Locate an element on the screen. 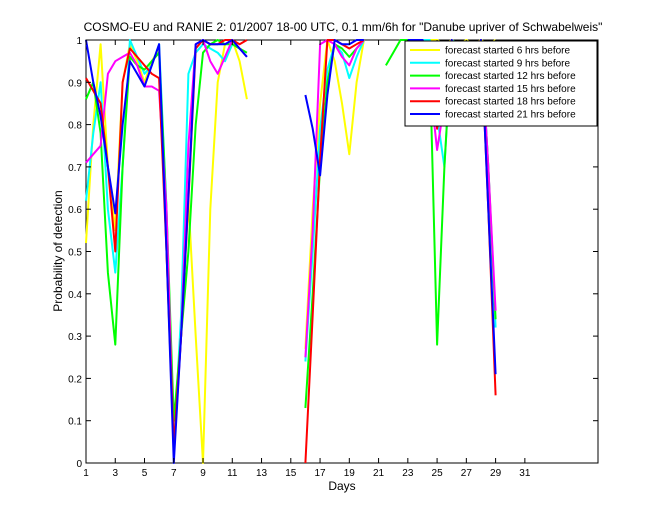 This screenshot has height=520, width=660. y-tick-label: 0 is located at coordinates (79, 464).